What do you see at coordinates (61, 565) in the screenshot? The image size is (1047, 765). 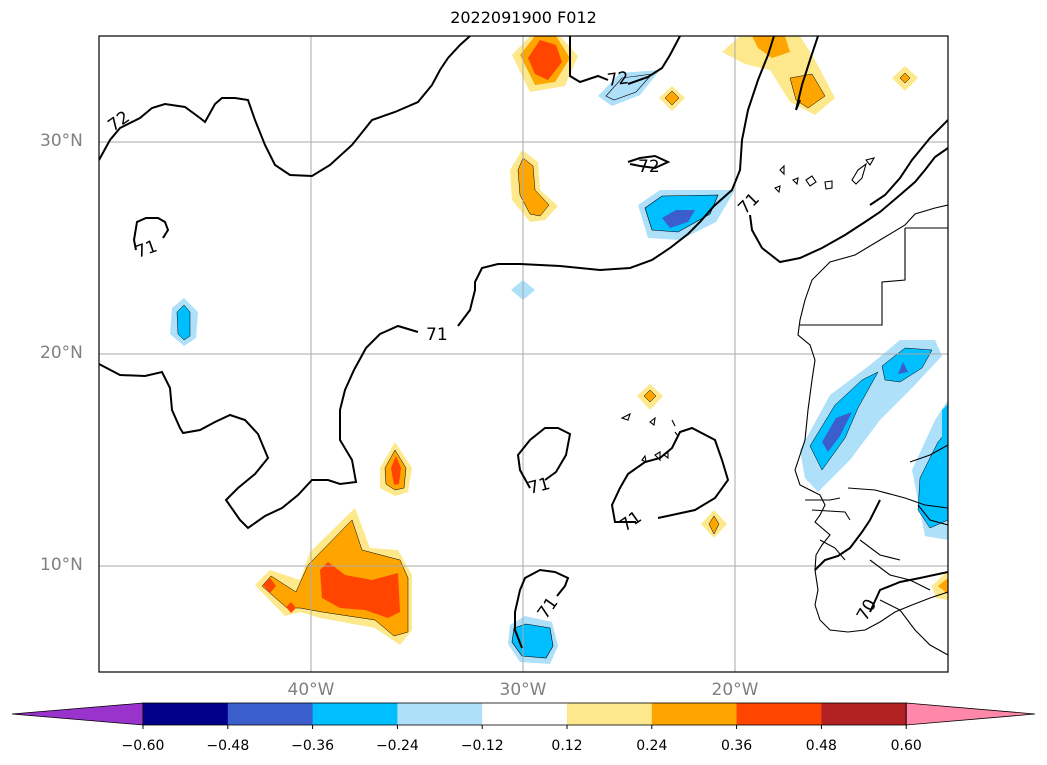 I see `lat-label-10n: 10°N` at bounding box center [61, 565].